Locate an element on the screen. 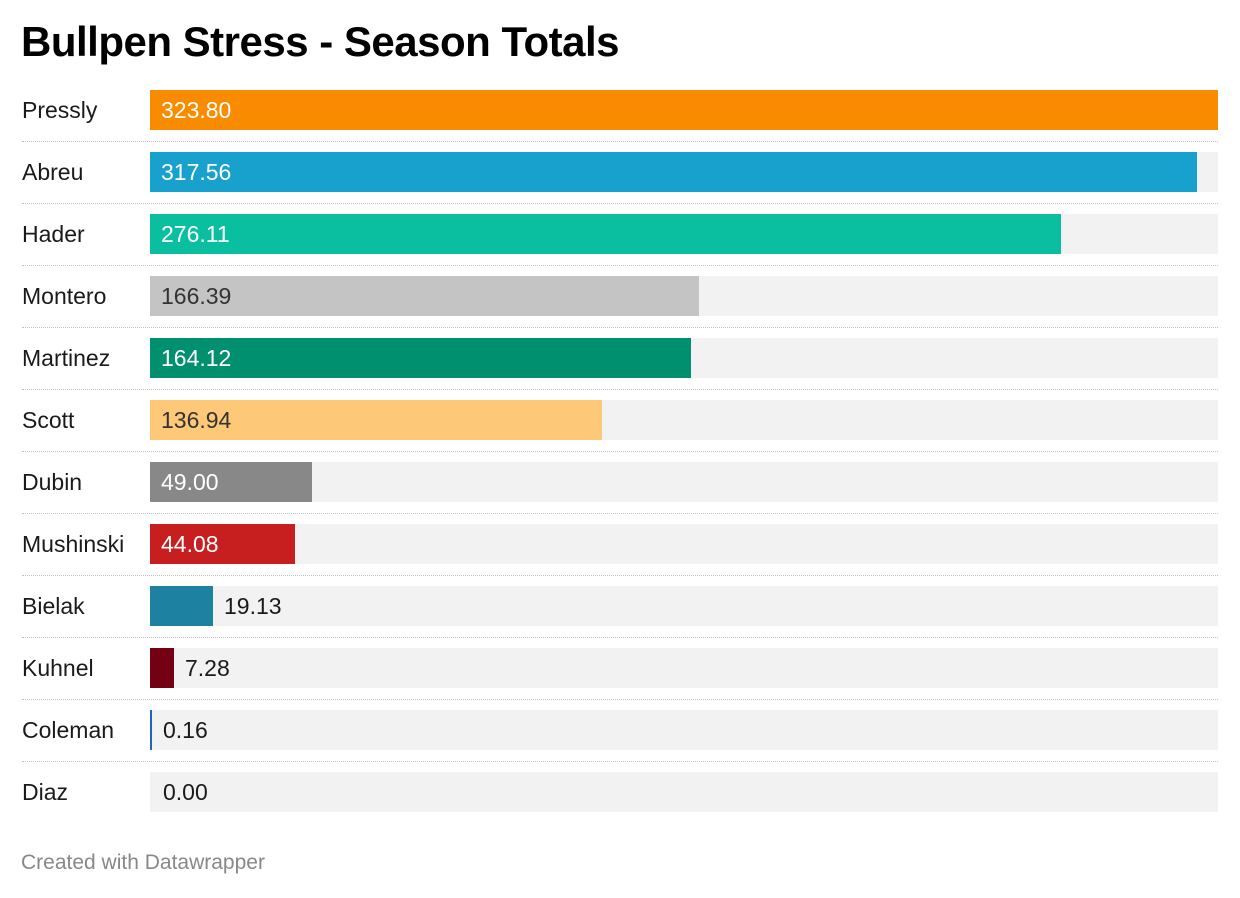  bar-track: 19.13 is located at coordinates (684, 606).